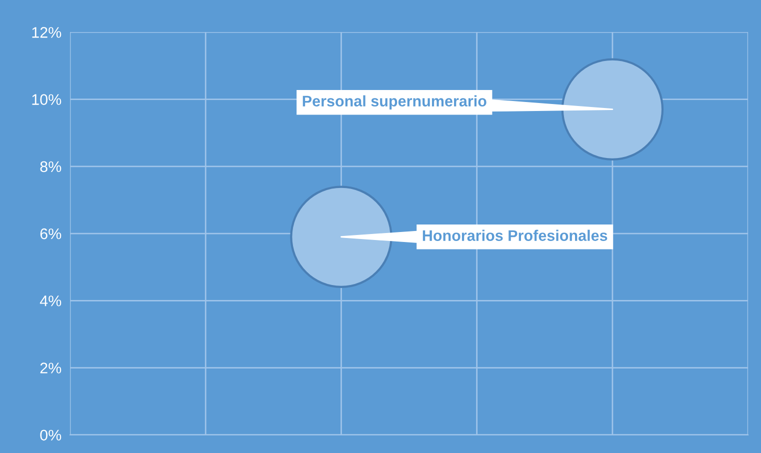  I want to click on y-tick-label: 12%, so click(47, 32).